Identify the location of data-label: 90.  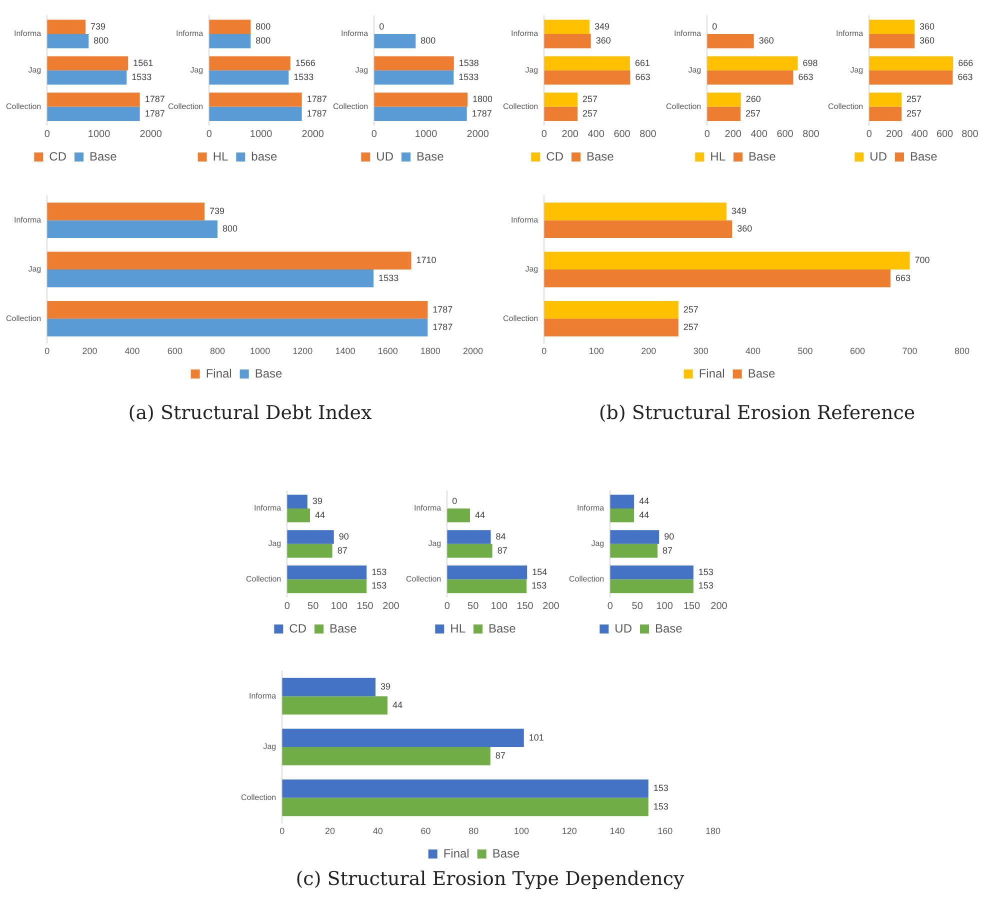
(669, 536).